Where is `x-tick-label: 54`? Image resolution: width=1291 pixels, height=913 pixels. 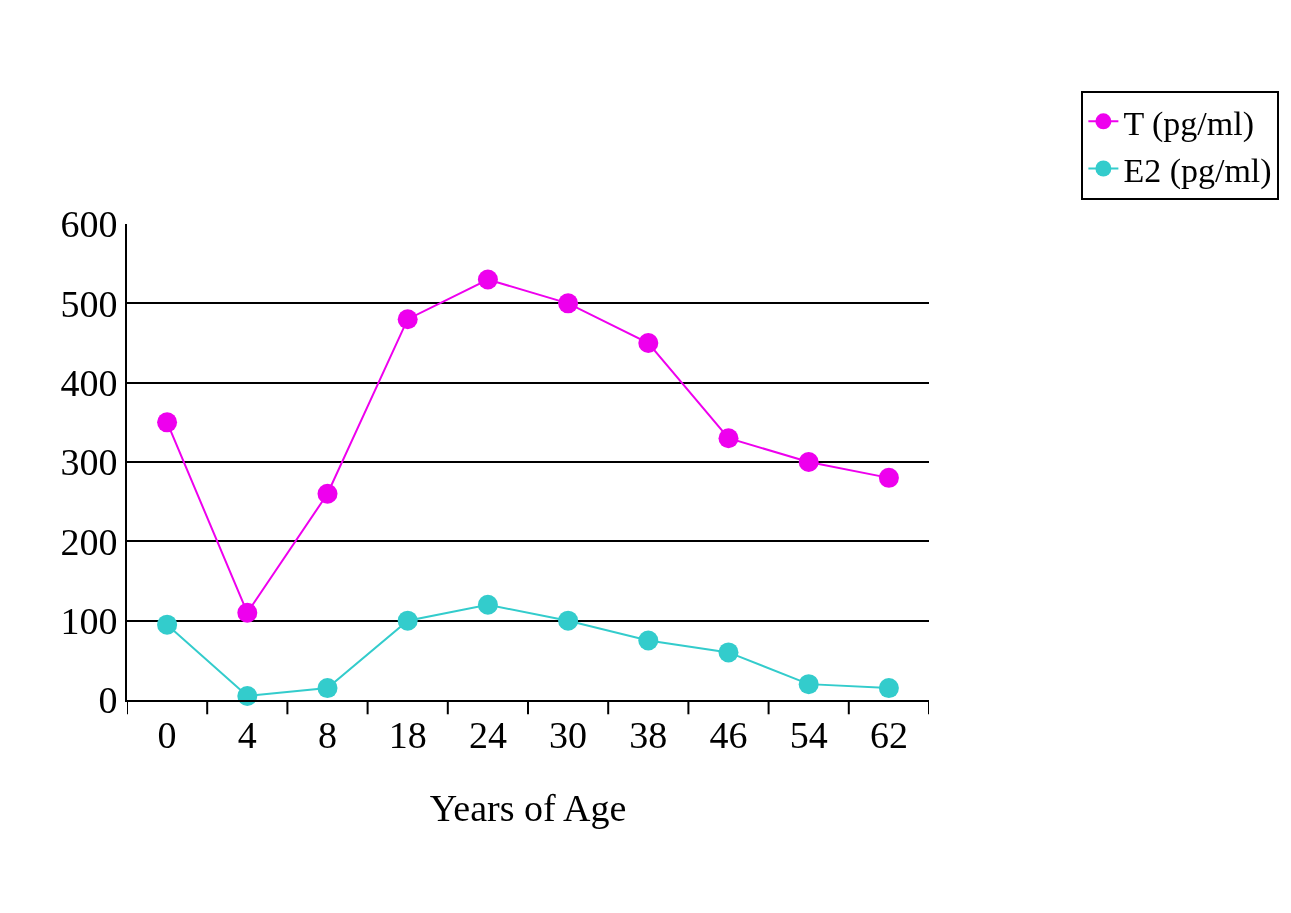
x-tick-label: 54 is located at coordinates (808, 734).